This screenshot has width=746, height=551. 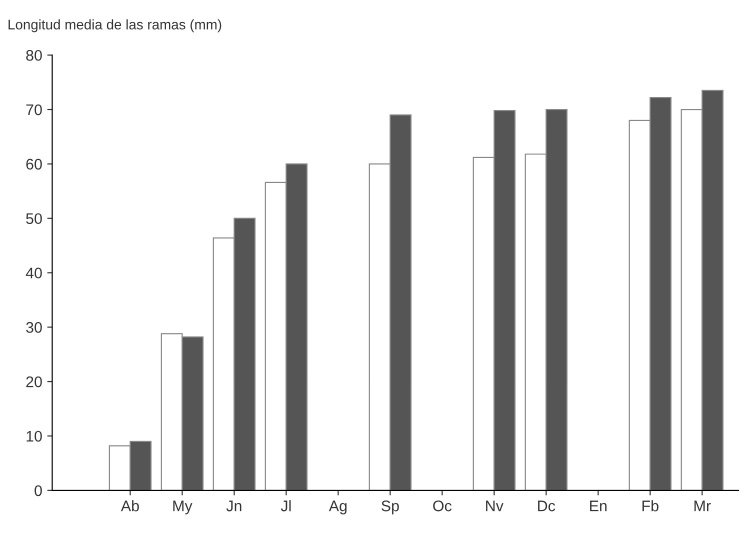 I want to click on x-tick-label: Sp, so click(x=390, y=507).